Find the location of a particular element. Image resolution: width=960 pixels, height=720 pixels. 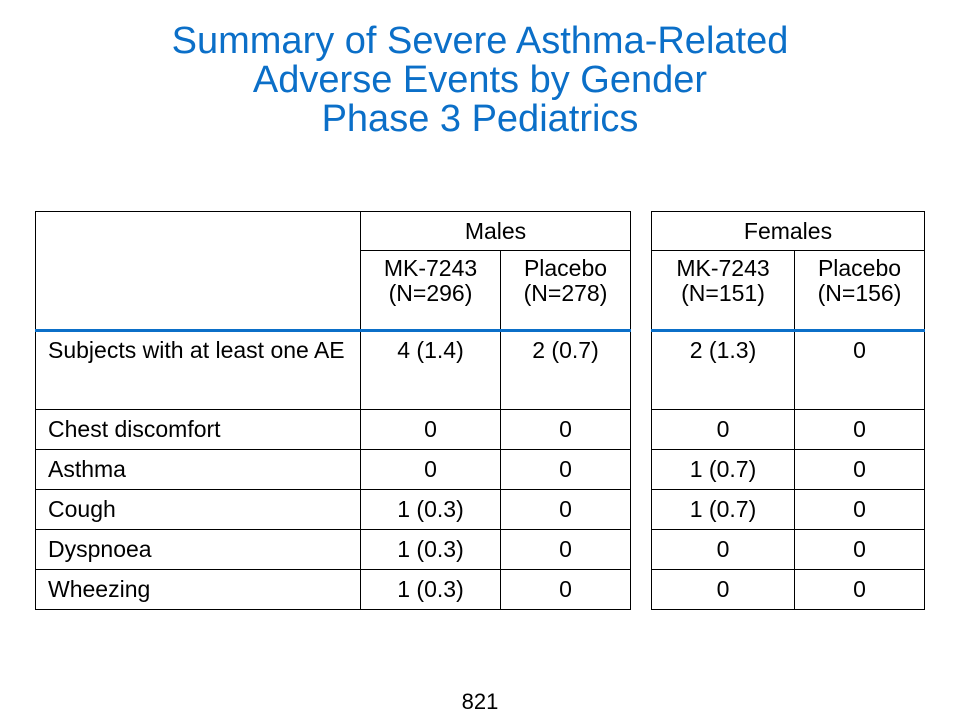

row-label: Wheezing is located at coordinates (198, 589).